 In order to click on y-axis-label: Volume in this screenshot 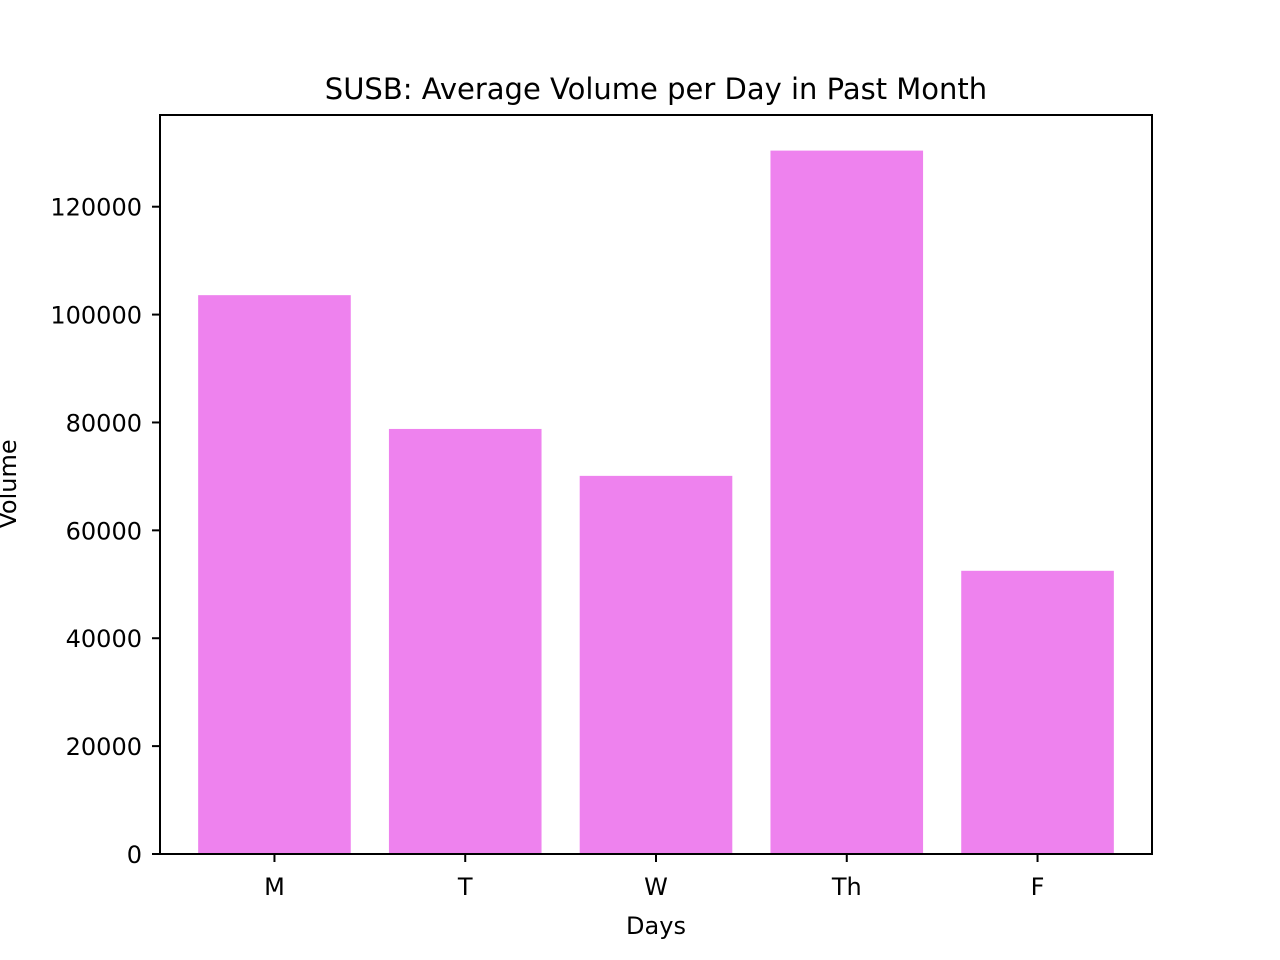, I will do `click(11, 483)`.